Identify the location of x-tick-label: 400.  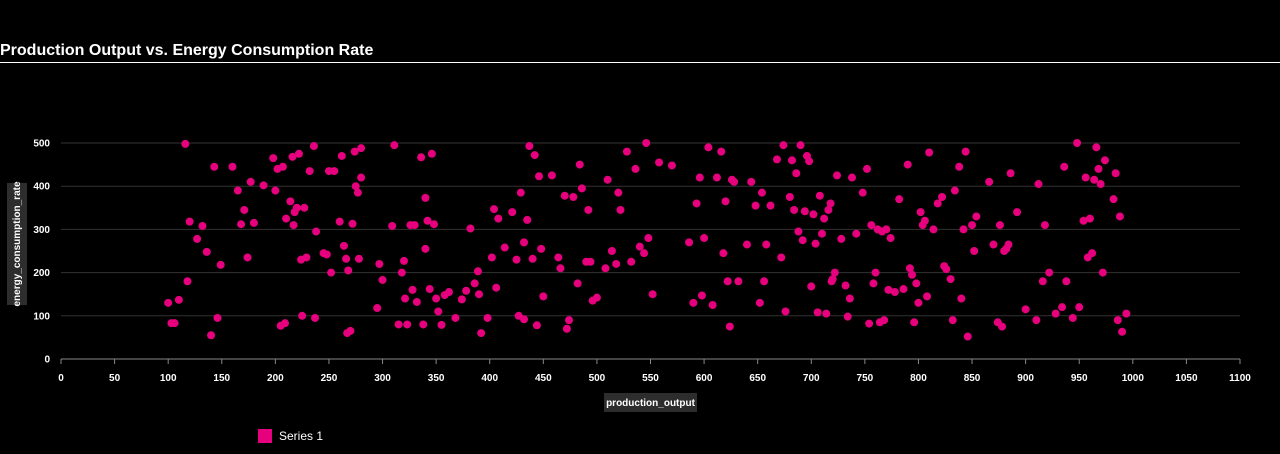
(489, 378).